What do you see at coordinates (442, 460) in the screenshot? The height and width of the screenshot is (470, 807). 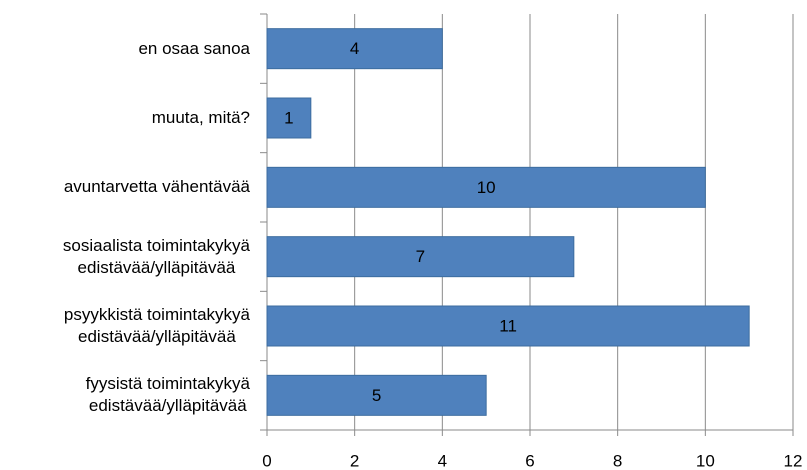 I see `x-tick-label: 4` at bounding box center [442, 460].